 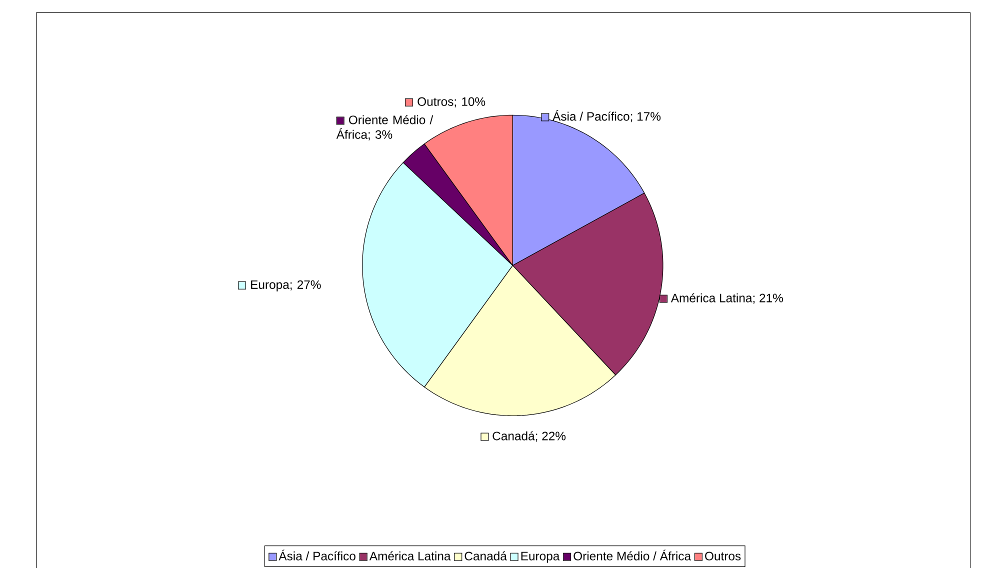 What do you see at coordinates (410, 555) in the screenshot?
I see `legend-label: América Latina` at bounding box center [410, 555].